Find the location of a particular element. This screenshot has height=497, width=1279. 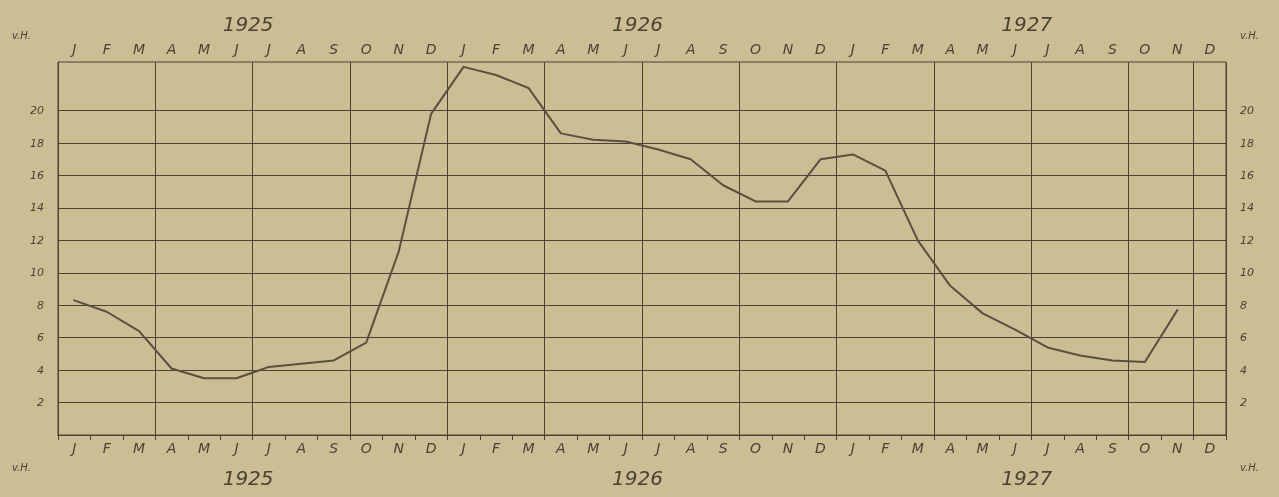

y2-tick-label: 8 is located at coordinates (1243, 305).